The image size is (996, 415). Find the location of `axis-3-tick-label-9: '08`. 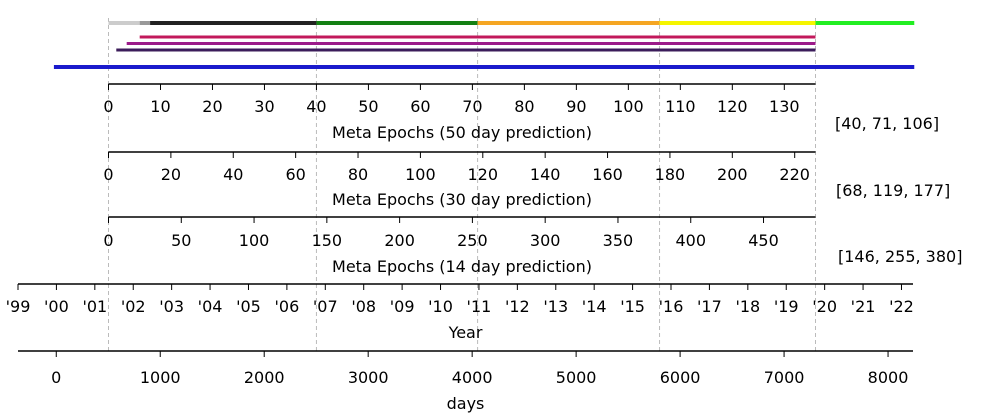

axis-3-tick-label-9: '08 is located at coordinates (363, 306).